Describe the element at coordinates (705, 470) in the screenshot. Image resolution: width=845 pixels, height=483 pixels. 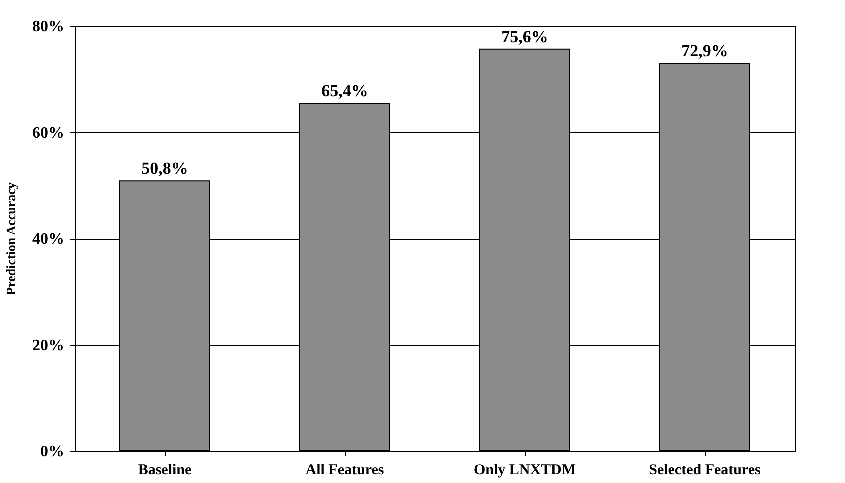
I see `x-tick-label: Selected Features` at that location.